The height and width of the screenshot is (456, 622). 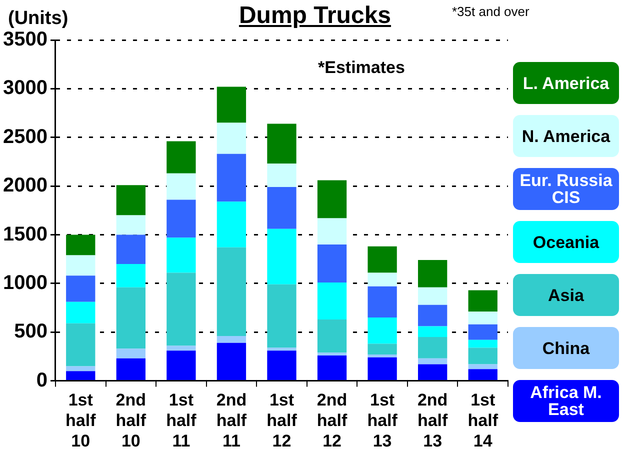 I want to click on y-tick-label: 2500, so click(x=25, y=137).